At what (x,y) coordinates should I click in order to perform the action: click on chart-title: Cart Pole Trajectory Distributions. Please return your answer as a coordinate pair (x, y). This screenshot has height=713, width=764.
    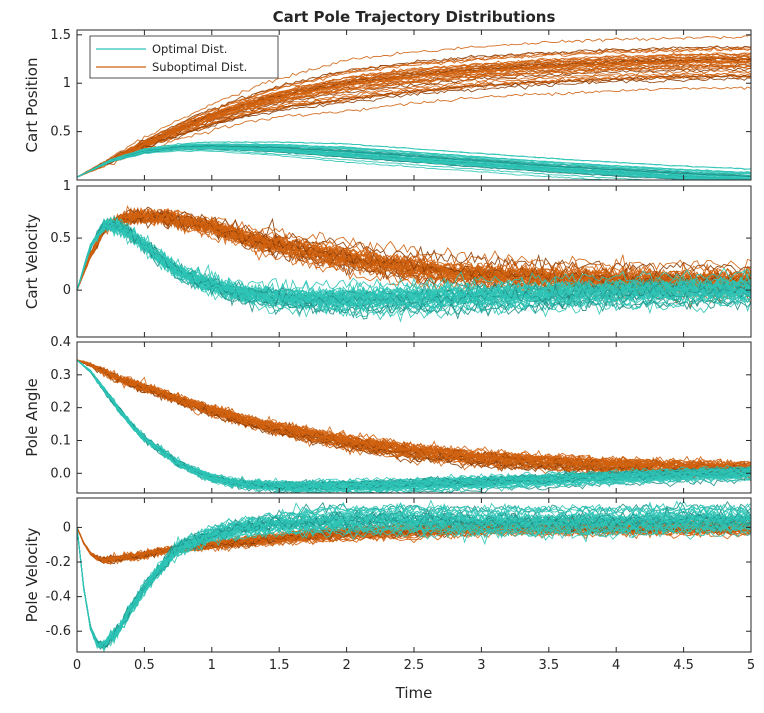
    Looking at the image, I should click on (414, 17).